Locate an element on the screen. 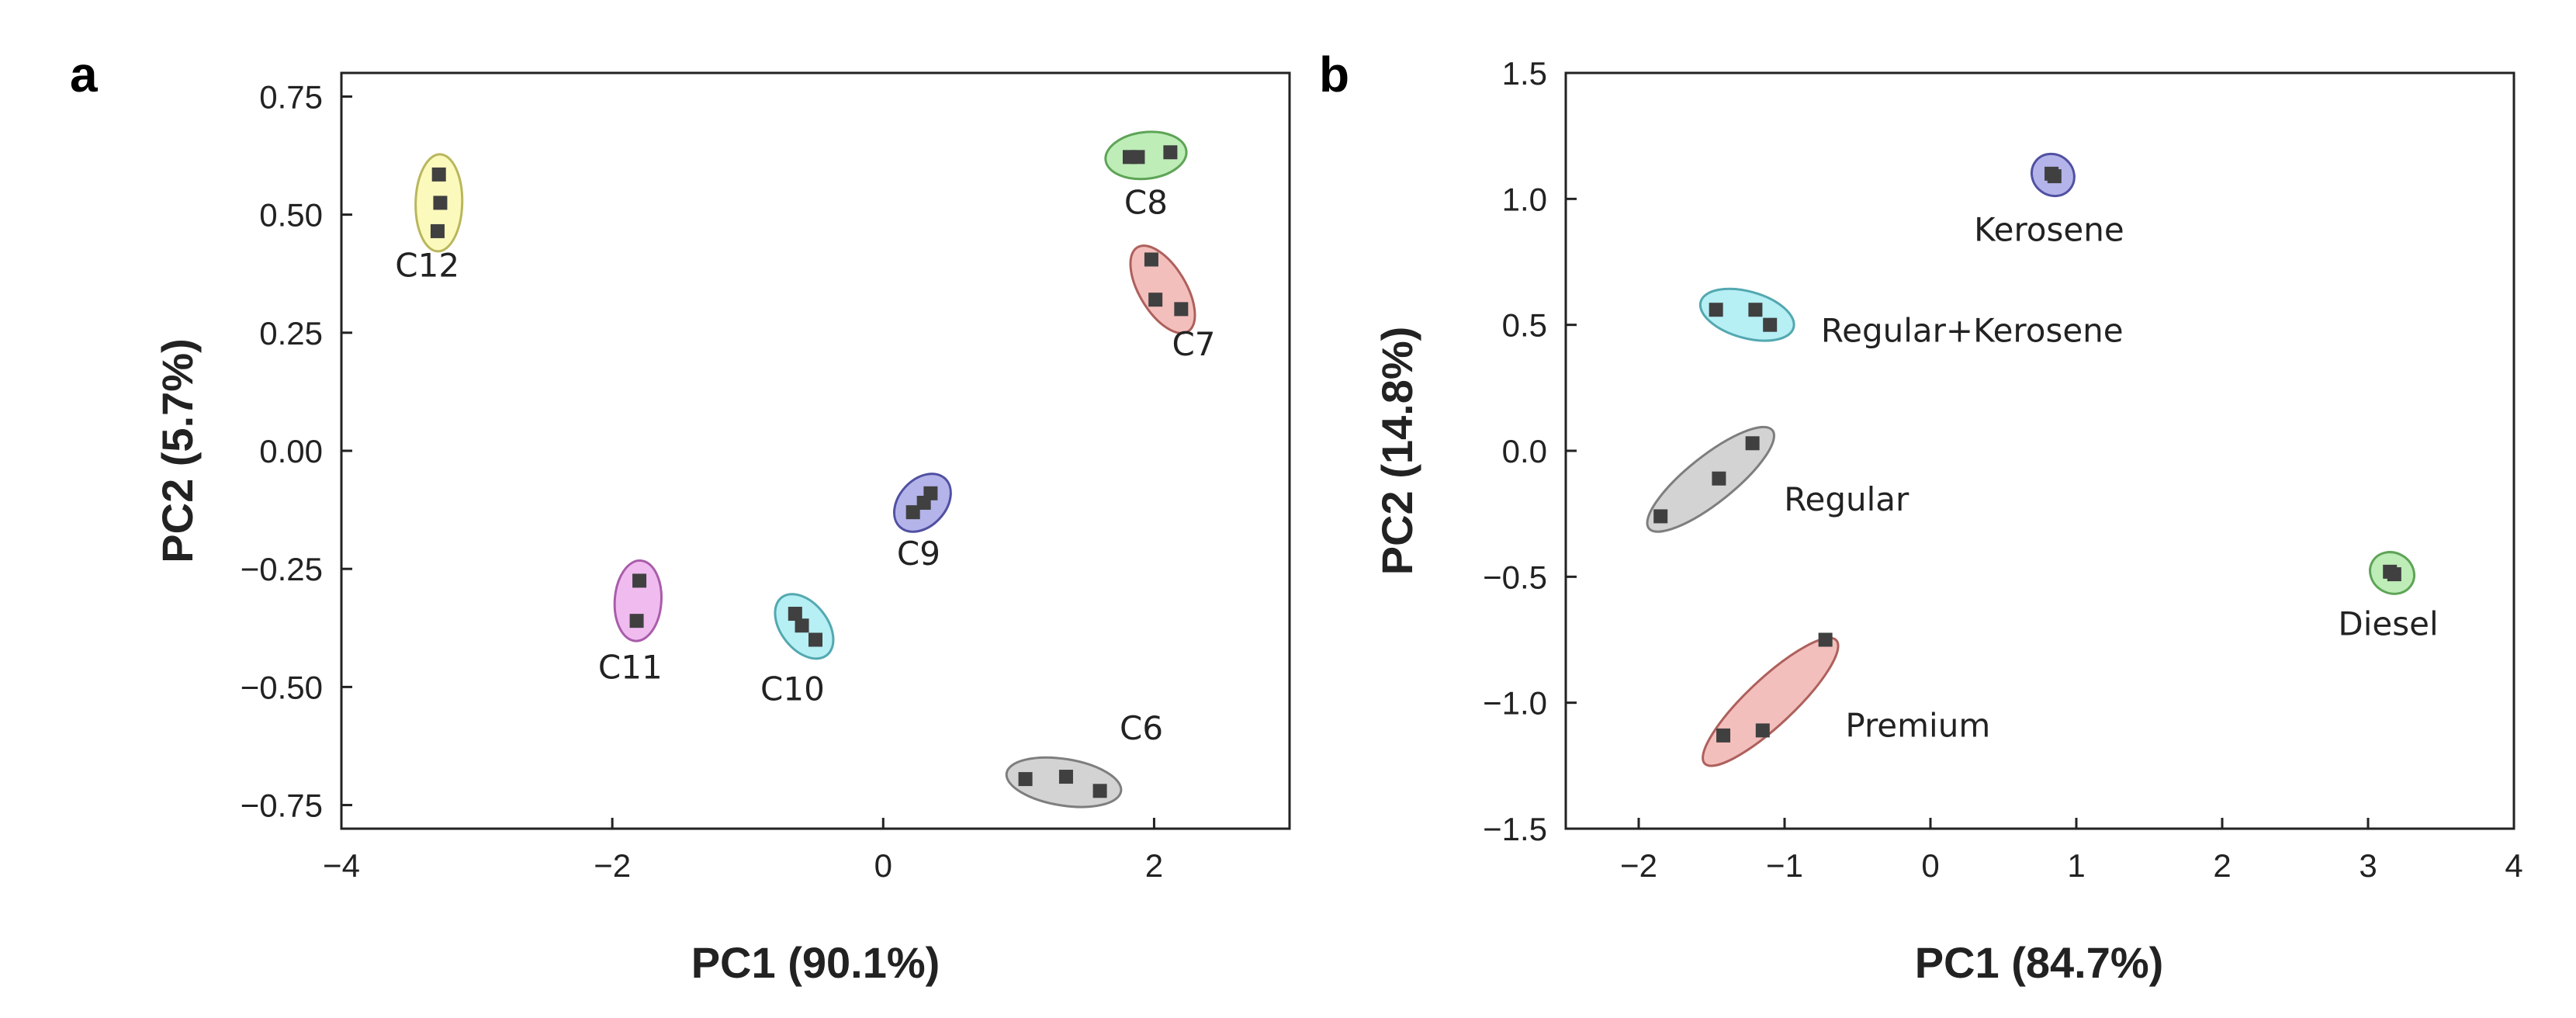  panel-b-point-kerosene is located at coordinates (2054, 176).